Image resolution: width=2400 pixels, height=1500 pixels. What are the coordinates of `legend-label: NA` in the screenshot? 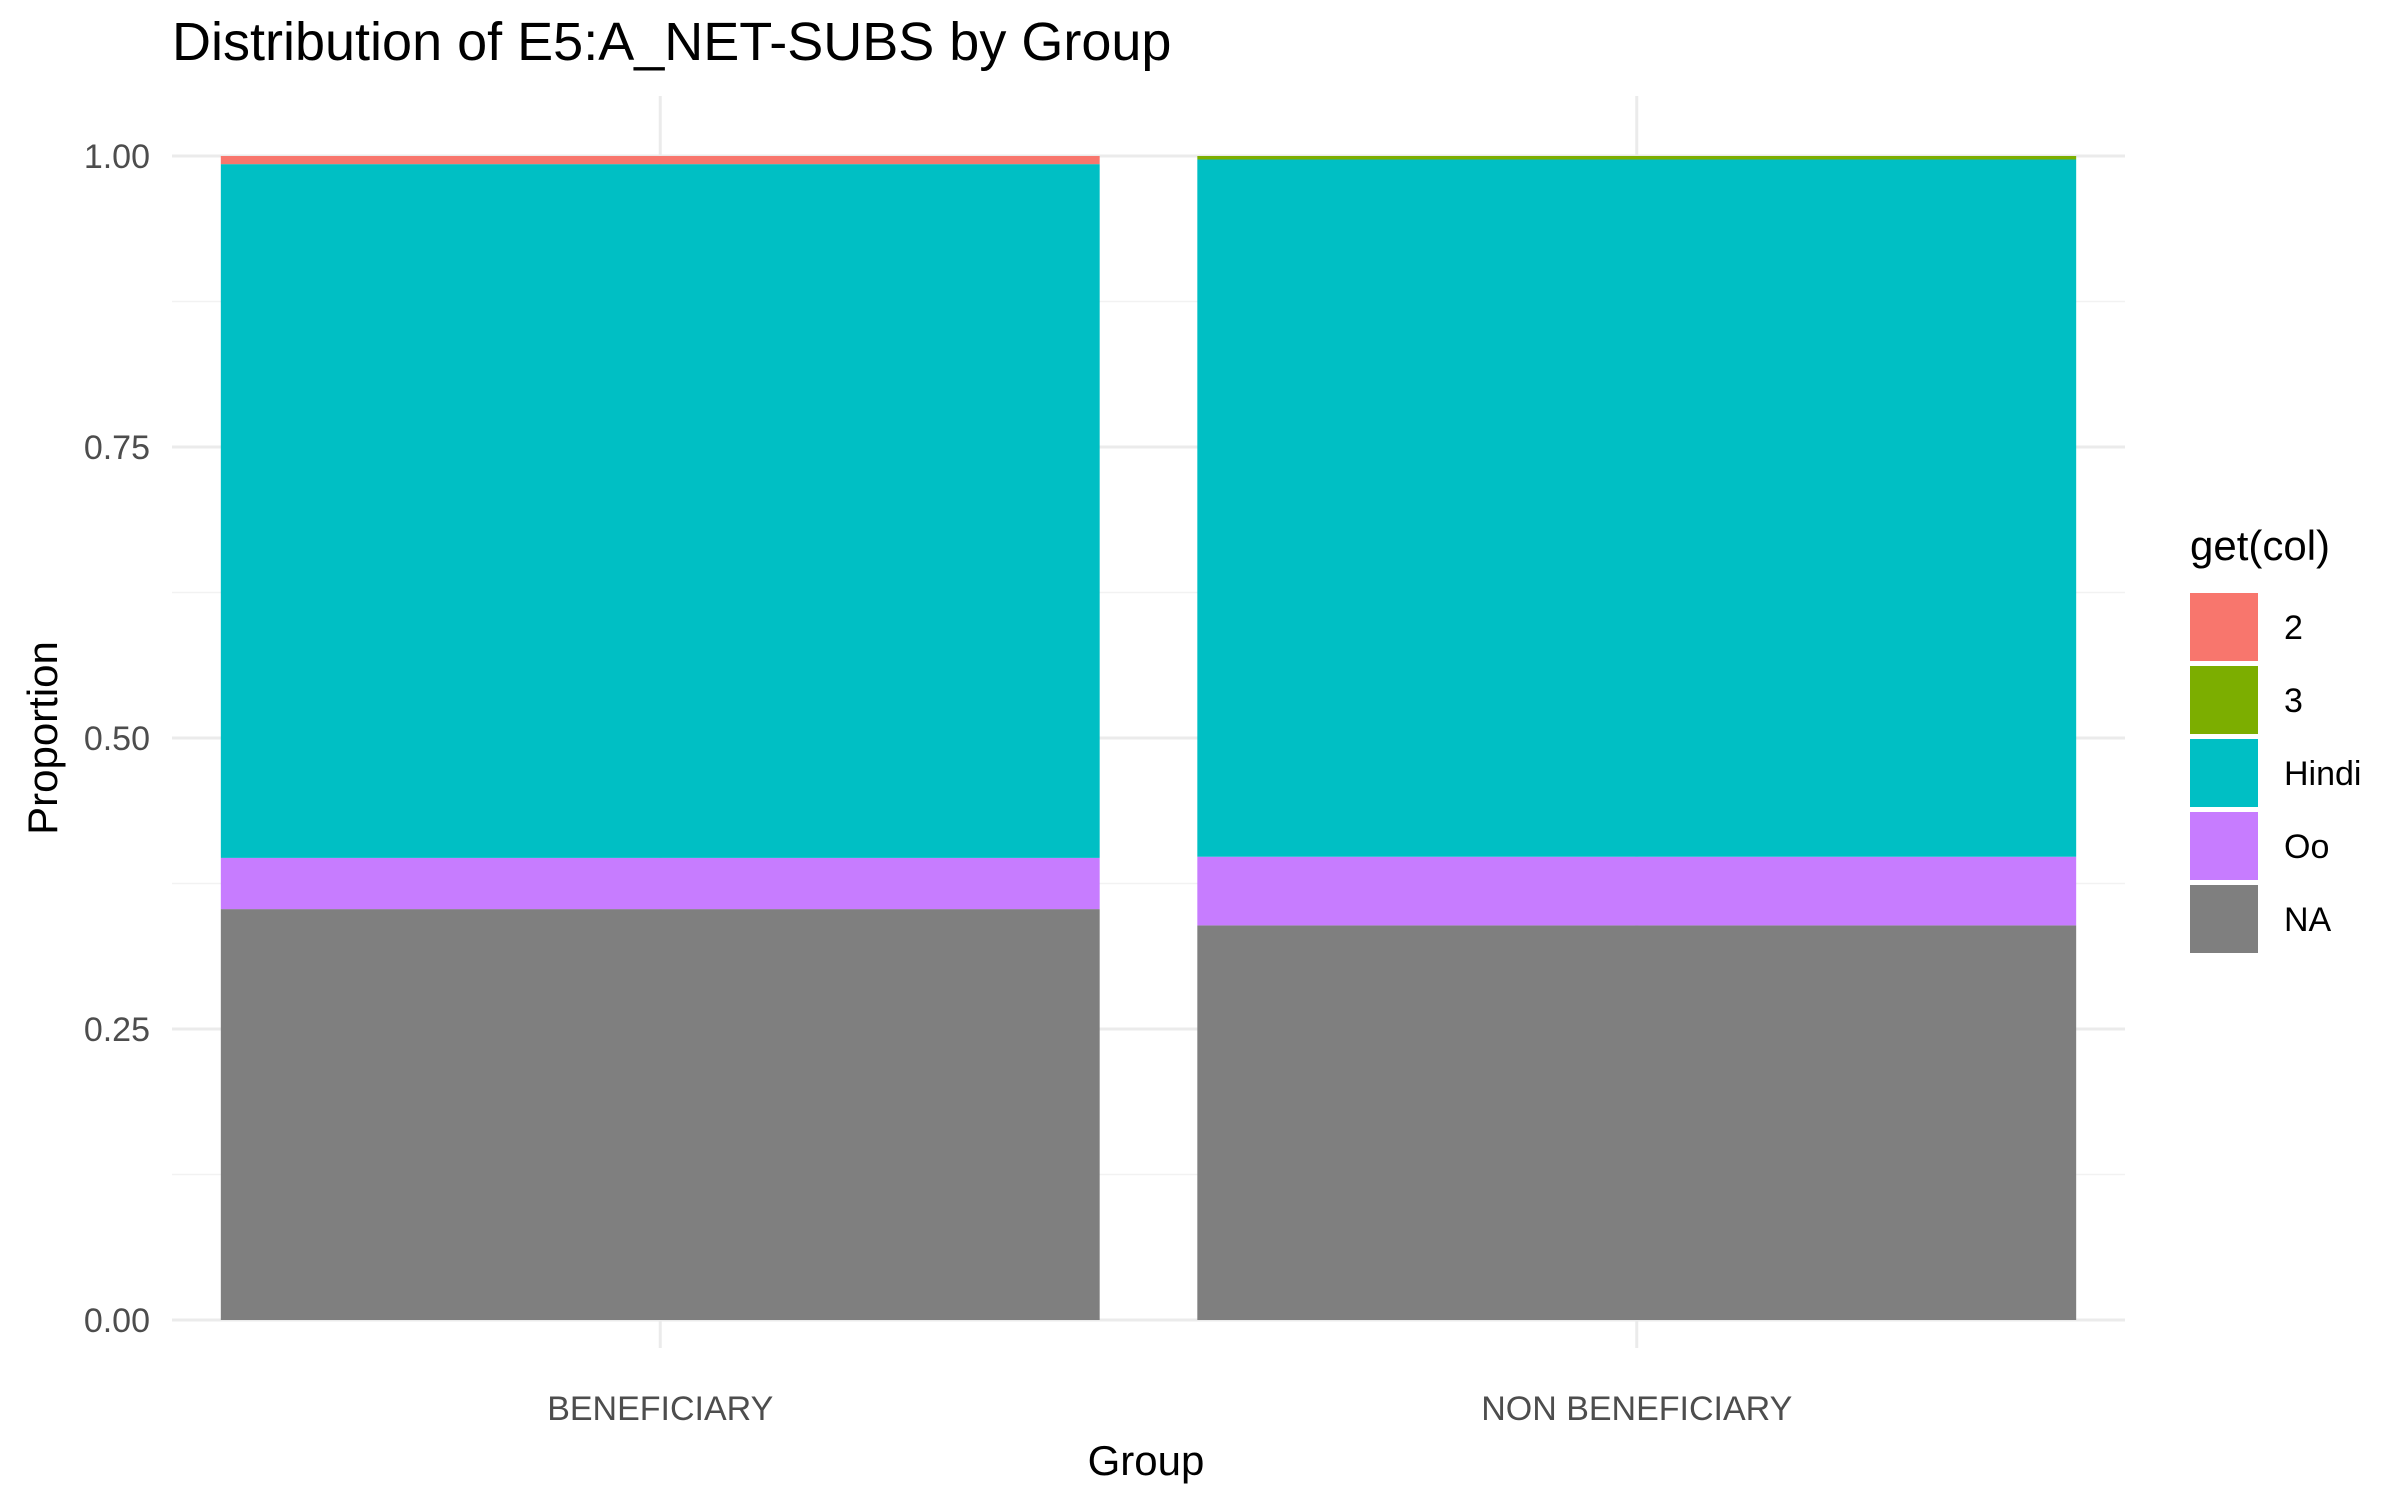 It's located at (2308, 920).